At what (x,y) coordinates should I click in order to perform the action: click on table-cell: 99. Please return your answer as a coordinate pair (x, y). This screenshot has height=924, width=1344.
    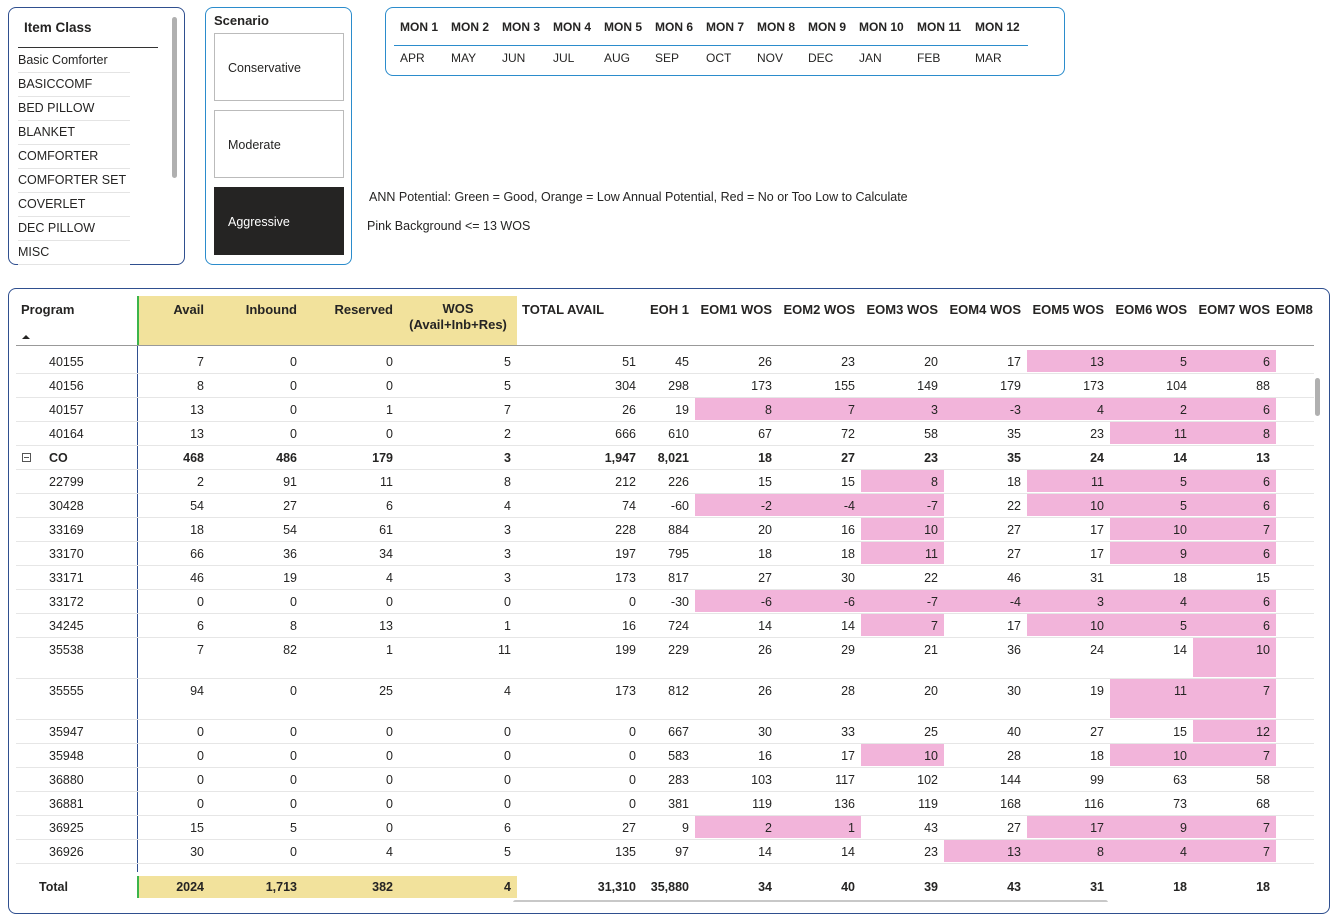
    Looking at the image, I should click on (1097, 780).